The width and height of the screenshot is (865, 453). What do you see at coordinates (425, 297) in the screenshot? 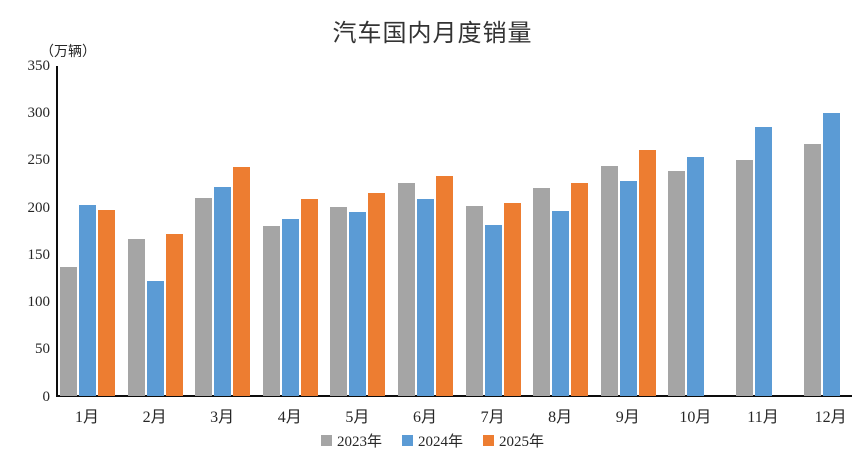
I see `bar-2024年-6月` at bounding box center [425, 297].